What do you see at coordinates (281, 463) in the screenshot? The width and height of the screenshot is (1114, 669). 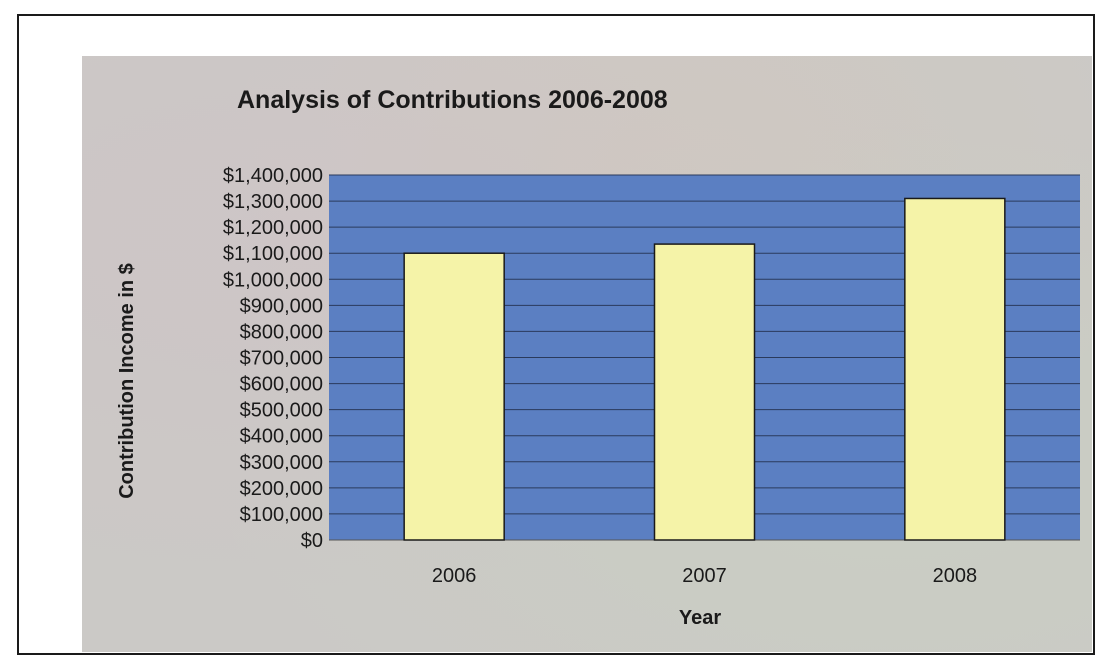 I see `y-tick-label: $300,000` at bounding box center [281, 463].